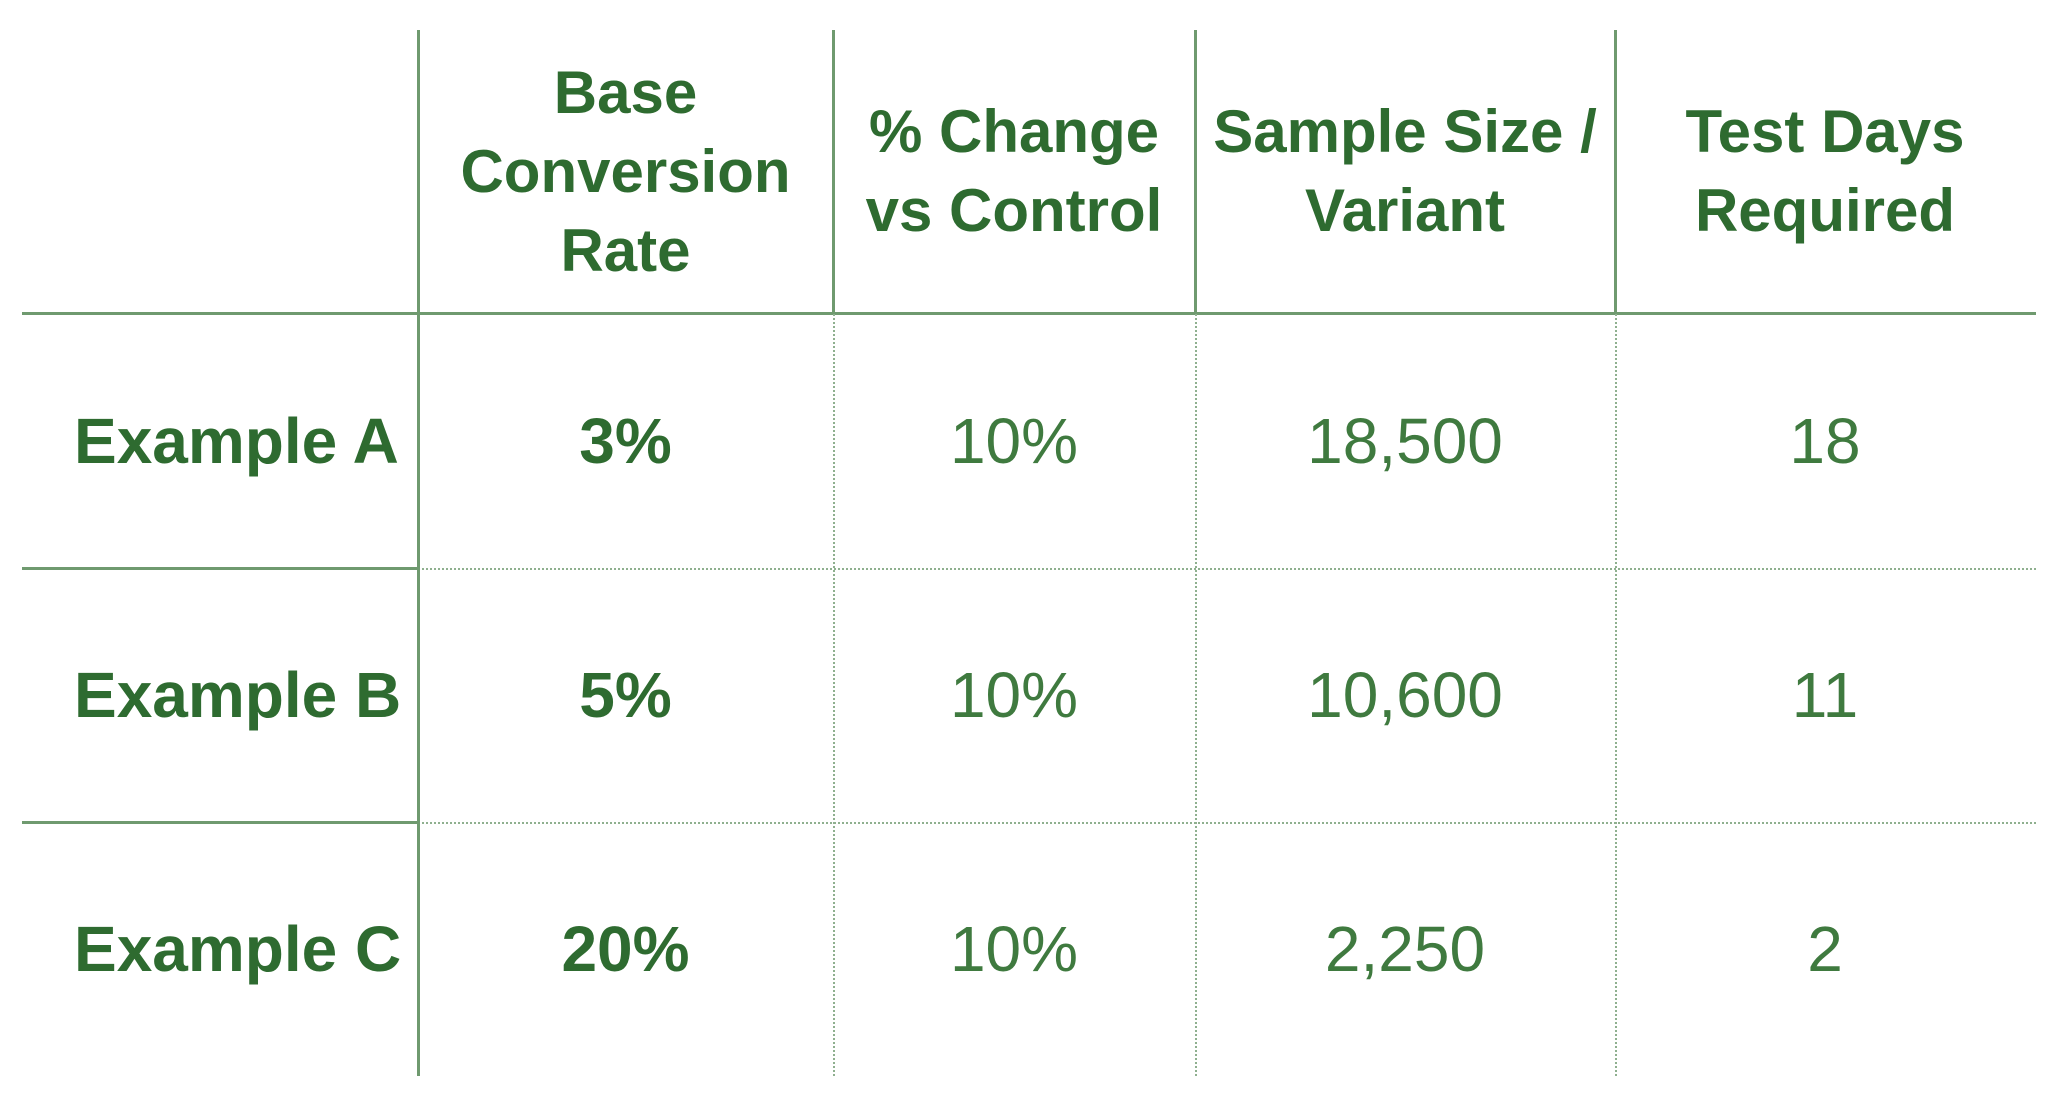  Describe the element at coordinates (236, 441) in the screenshot. I see `row-label-example-a: Example A` at that location.